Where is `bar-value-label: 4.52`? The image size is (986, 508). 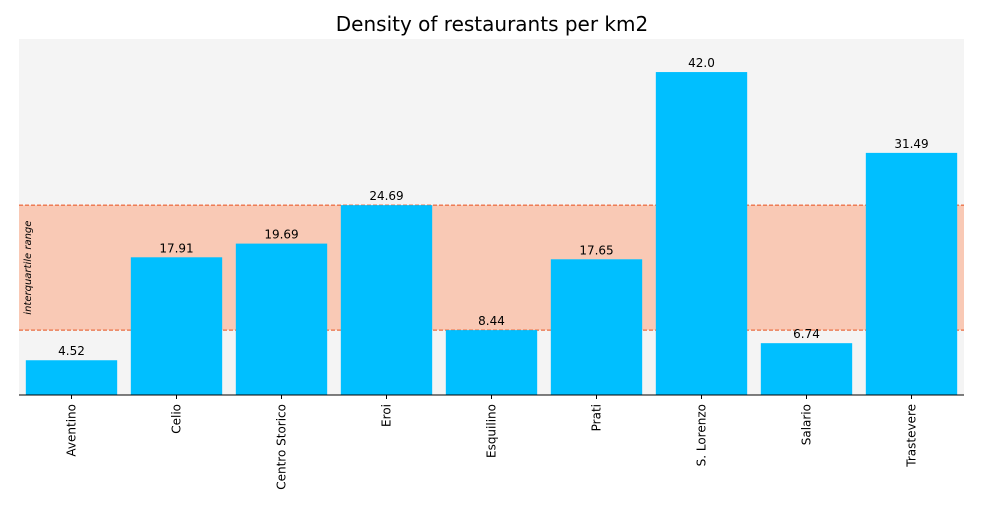 bar-value-label: 4.52 is located at coordinates (71, 351).